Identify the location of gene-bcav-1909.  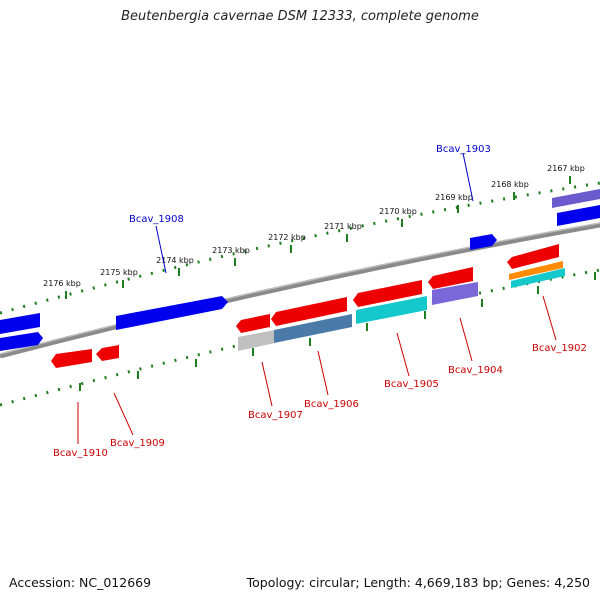
(107, 353).